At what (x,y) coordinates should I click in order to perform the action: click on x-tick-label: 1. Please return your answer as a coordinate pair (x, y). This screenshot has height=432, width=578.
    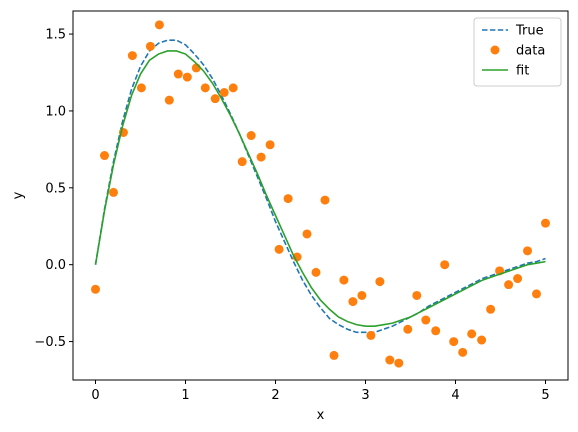
    Looking at the image, I should click on (185, 395).